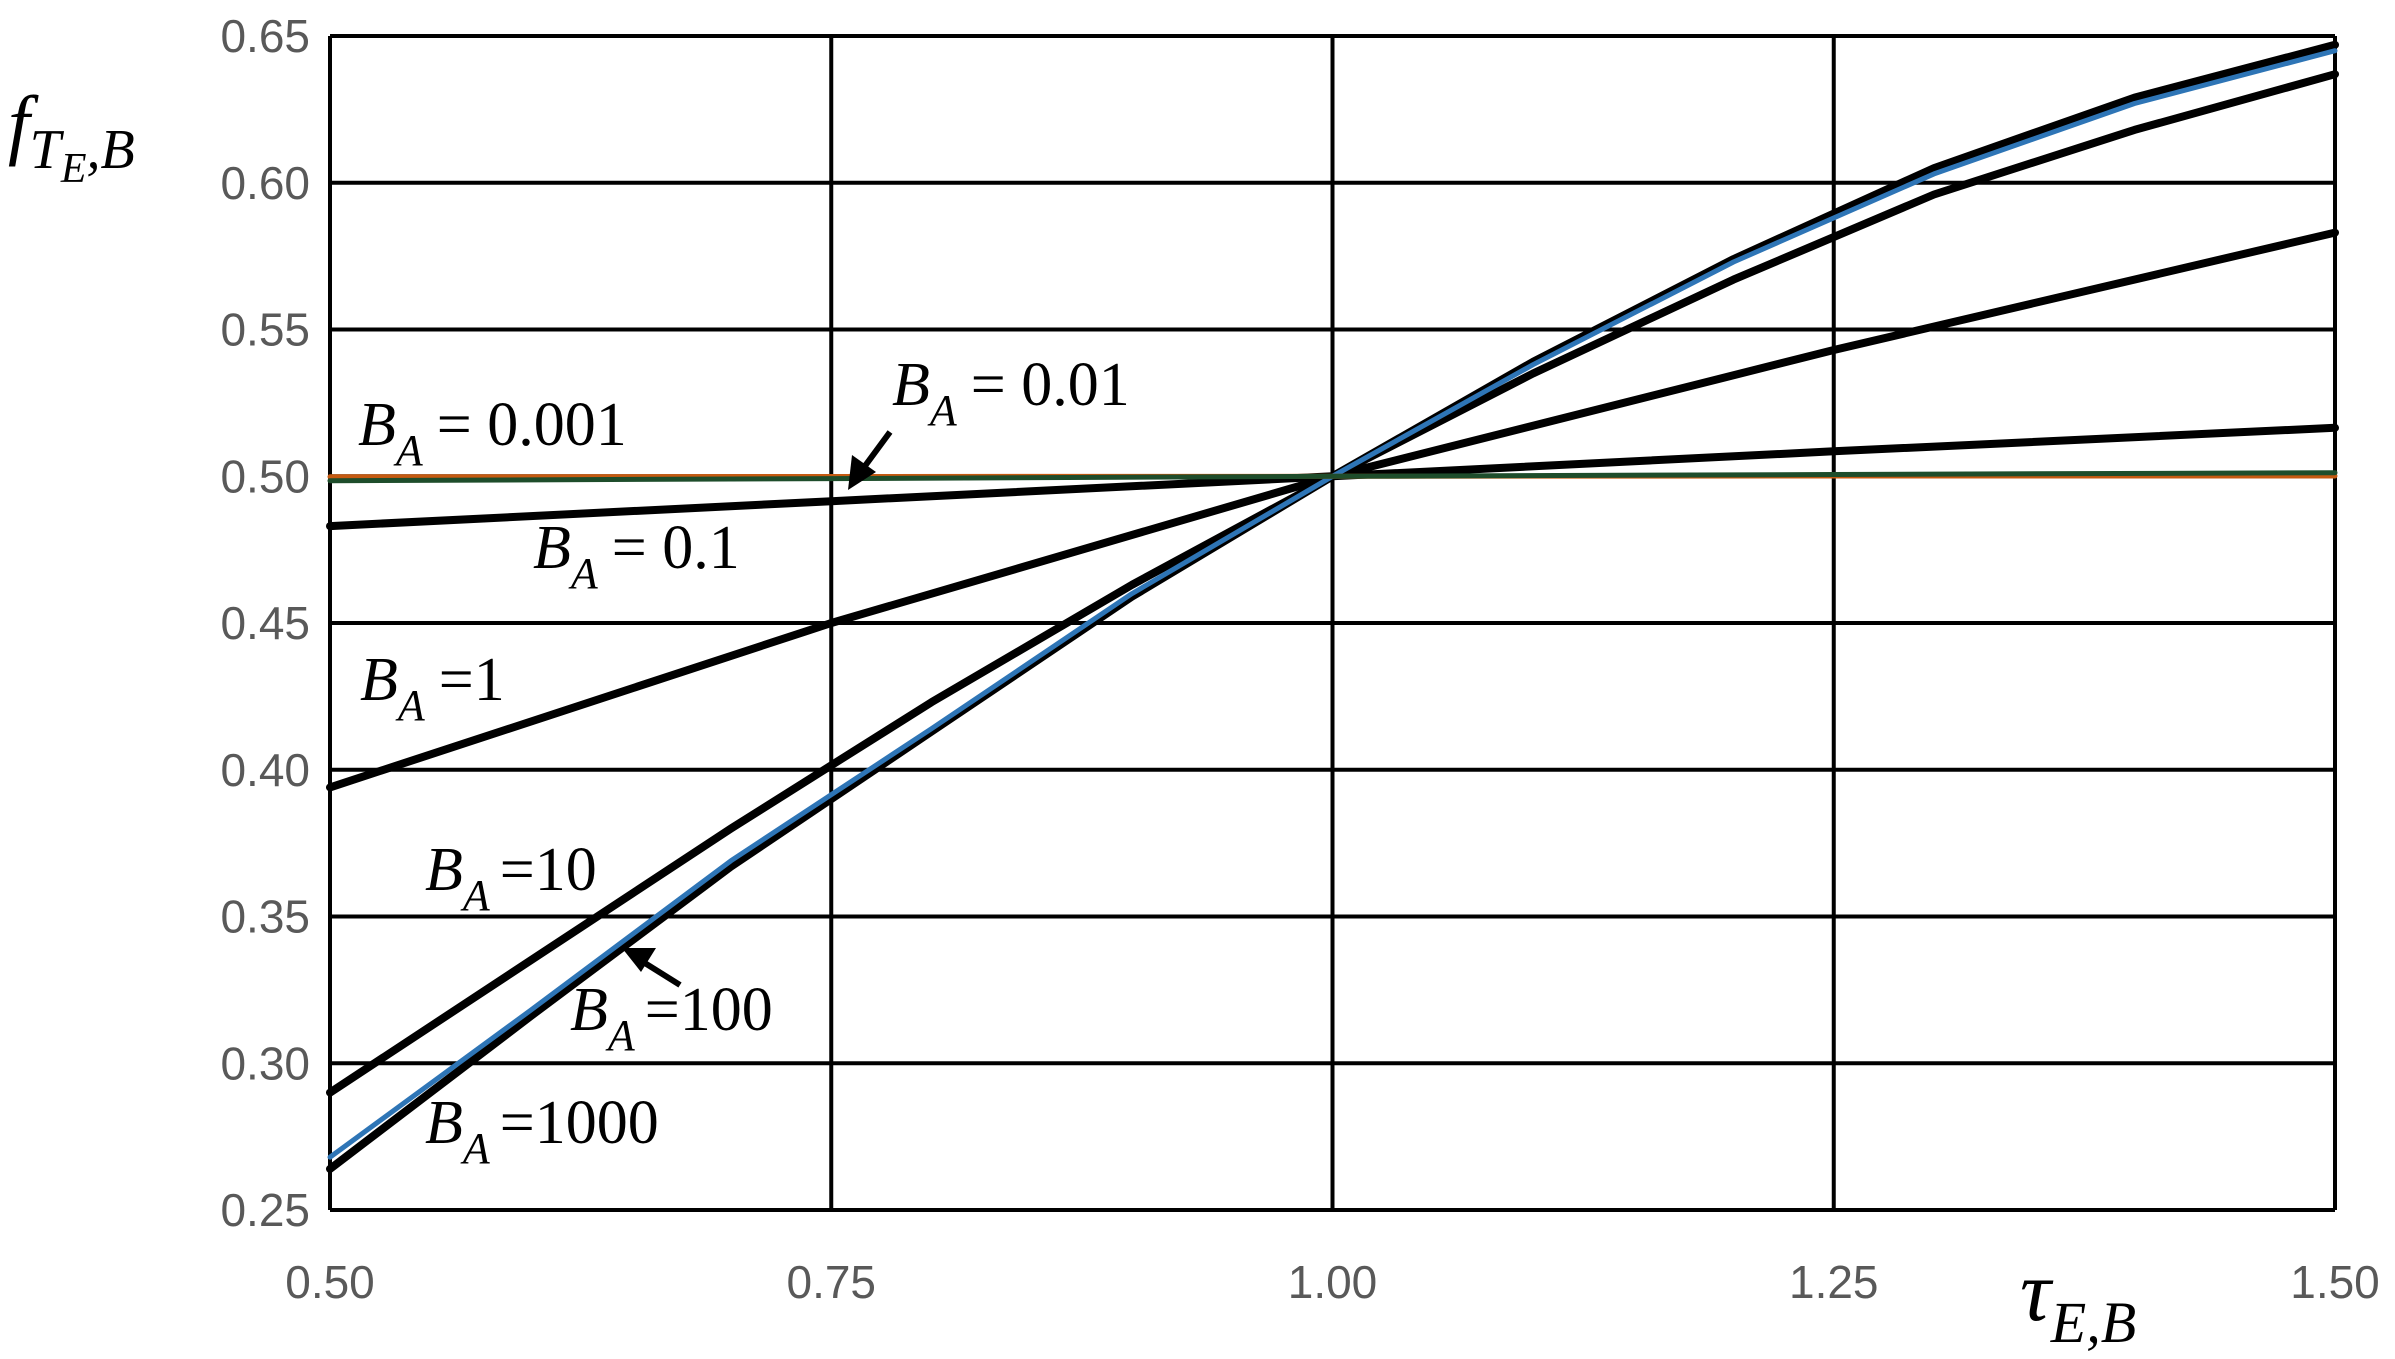 This screenshot has width=2395, height=1359. What do you see at coordinates (636, 556) in the screenshot?
I see `annotation-ba-01: BA = 0.1` at bounding box center [636, 556].